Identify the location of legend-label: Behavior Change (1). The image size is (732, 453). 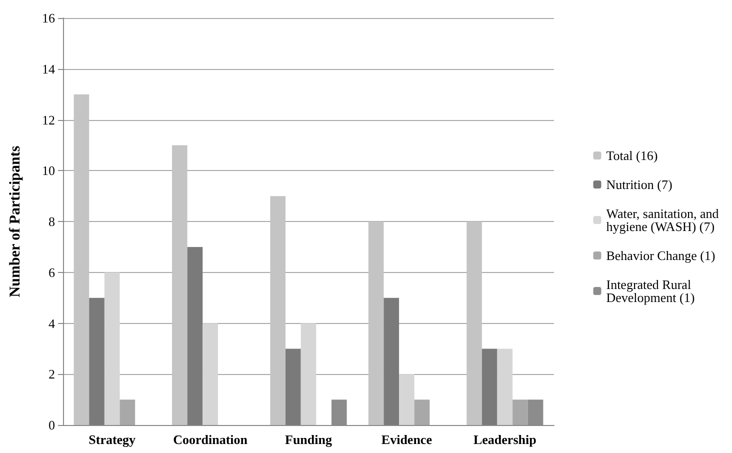
(661, 255).